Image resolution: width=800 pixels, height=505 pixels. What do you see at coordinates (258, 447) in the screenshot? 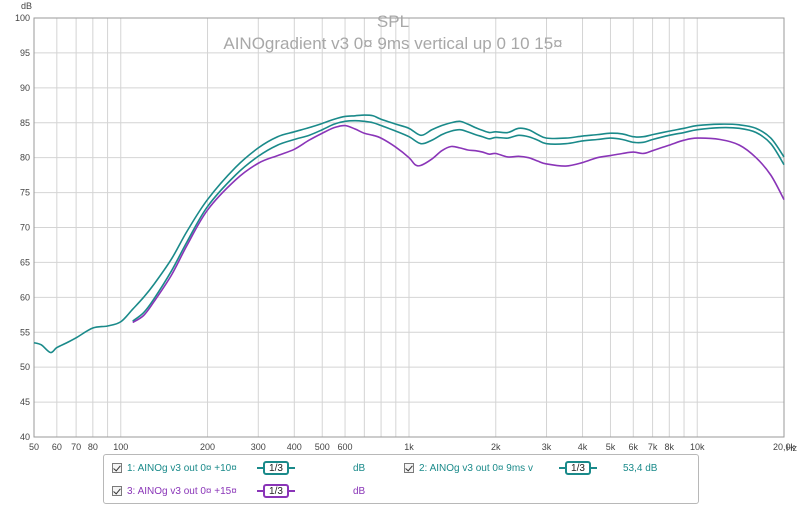
I see `x-tick-label: 300` at bounding box center [258, 447].